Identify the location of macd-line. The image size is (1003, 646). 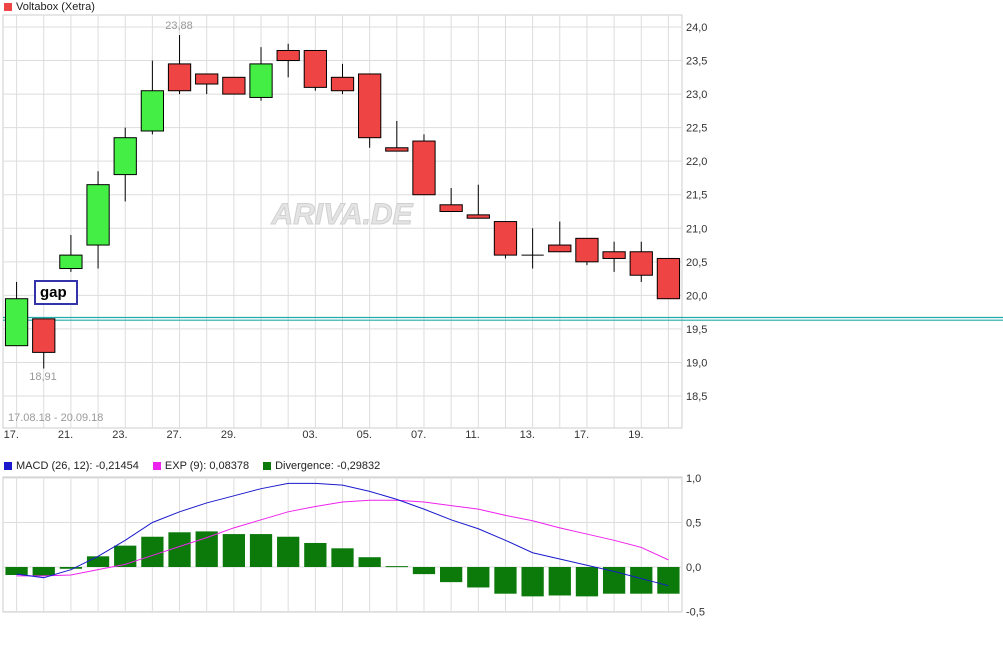
(342, 534).